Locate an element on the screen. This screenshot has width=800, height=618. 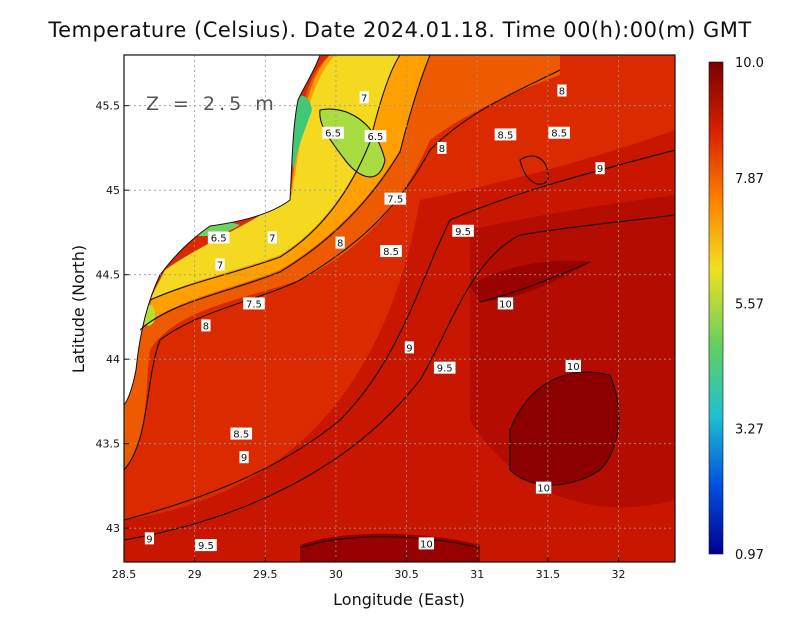
x-tick-label: 29.5 is located at coordinates (265, 574).